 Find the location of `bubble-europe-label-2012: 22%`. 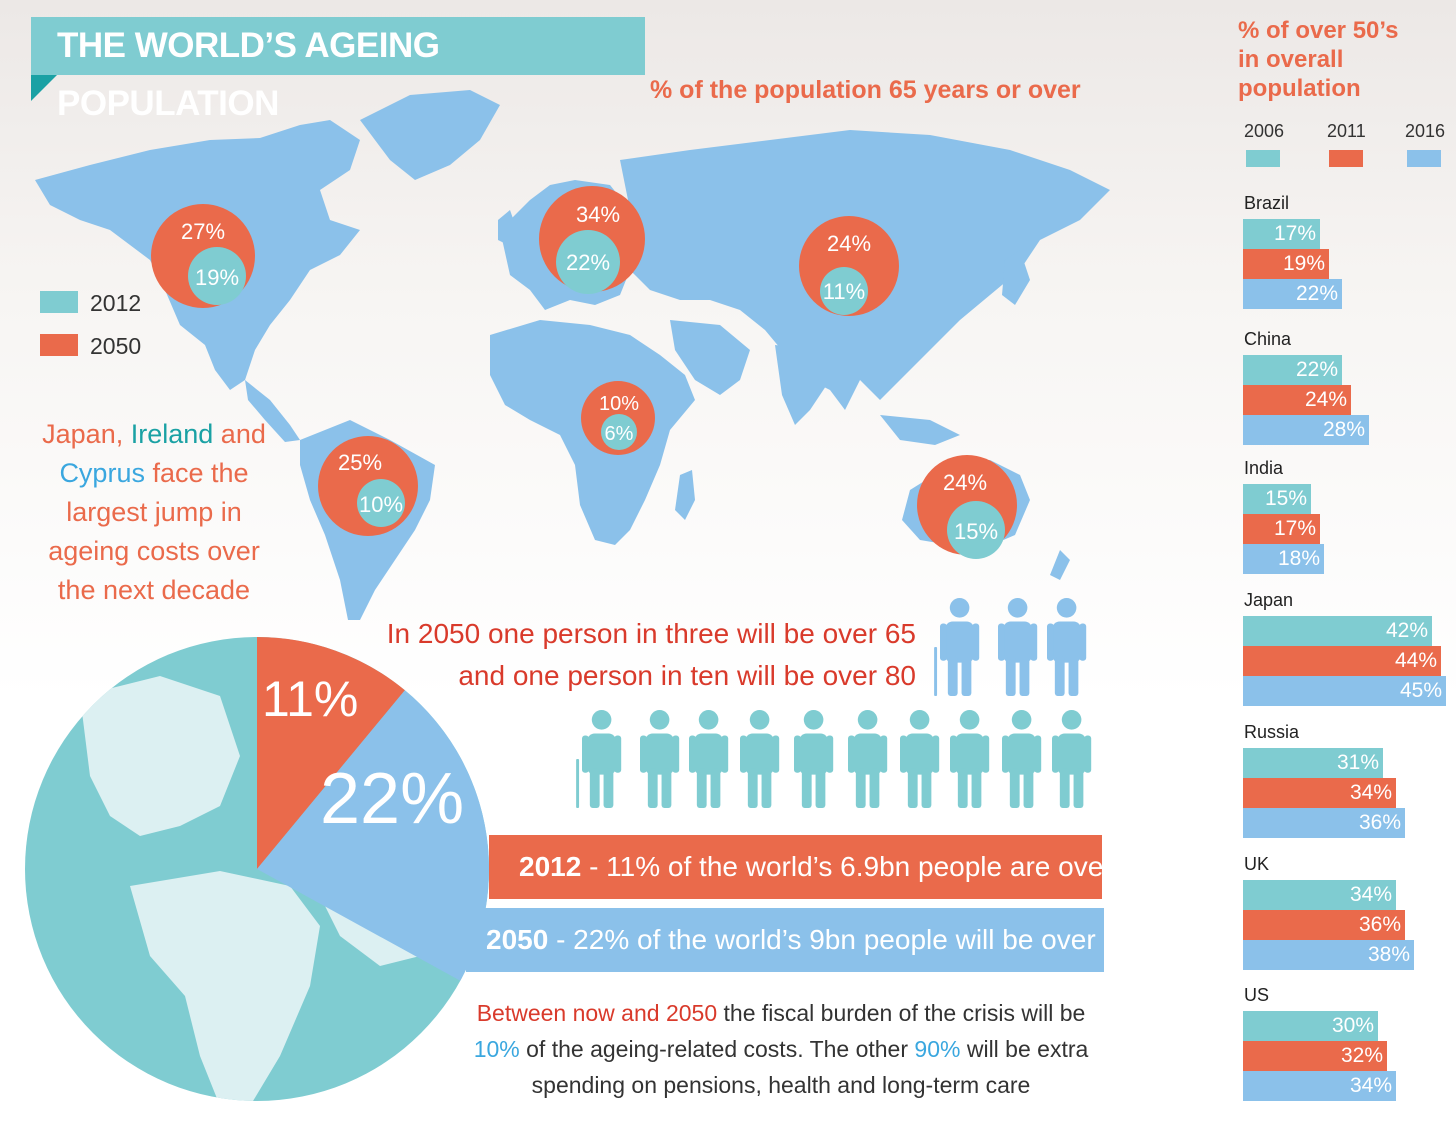

bubble-europe-label-2012: 22% is located at coordinates (588, 262).